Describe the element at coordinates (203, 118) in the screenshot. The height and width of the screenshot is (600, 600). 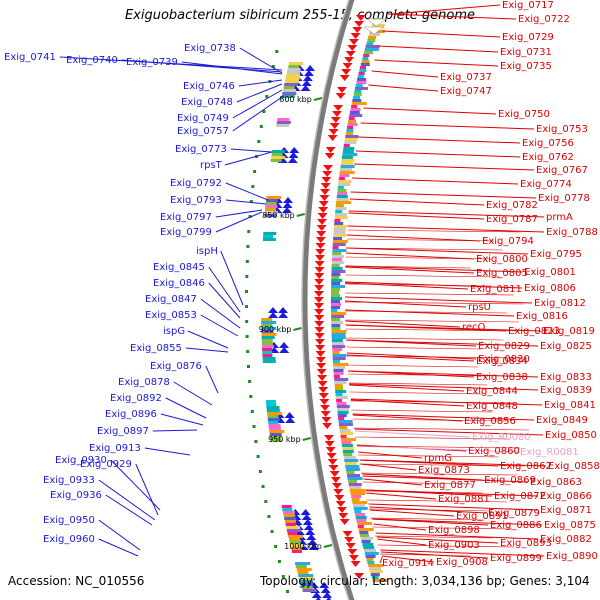
I see `left-gene-label: Exig_0749` at that location.